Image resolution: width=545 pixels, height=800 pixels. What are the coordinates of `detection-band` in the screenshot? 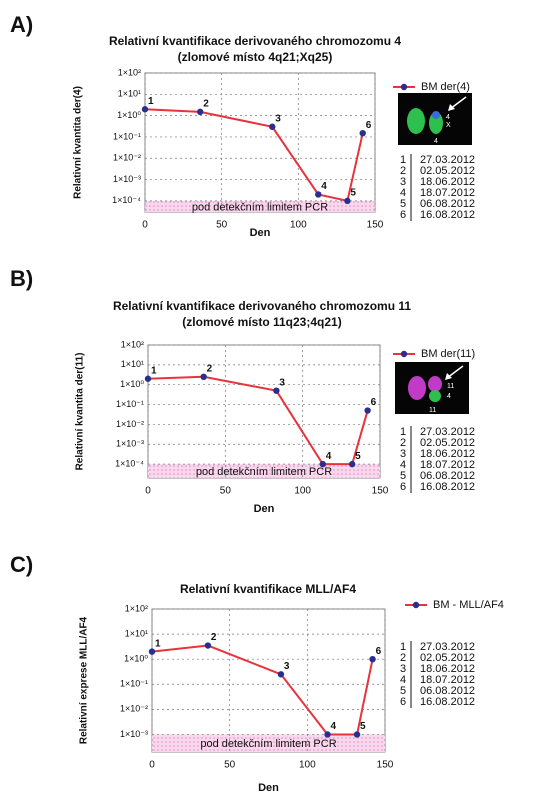 It's located at (260, 206).